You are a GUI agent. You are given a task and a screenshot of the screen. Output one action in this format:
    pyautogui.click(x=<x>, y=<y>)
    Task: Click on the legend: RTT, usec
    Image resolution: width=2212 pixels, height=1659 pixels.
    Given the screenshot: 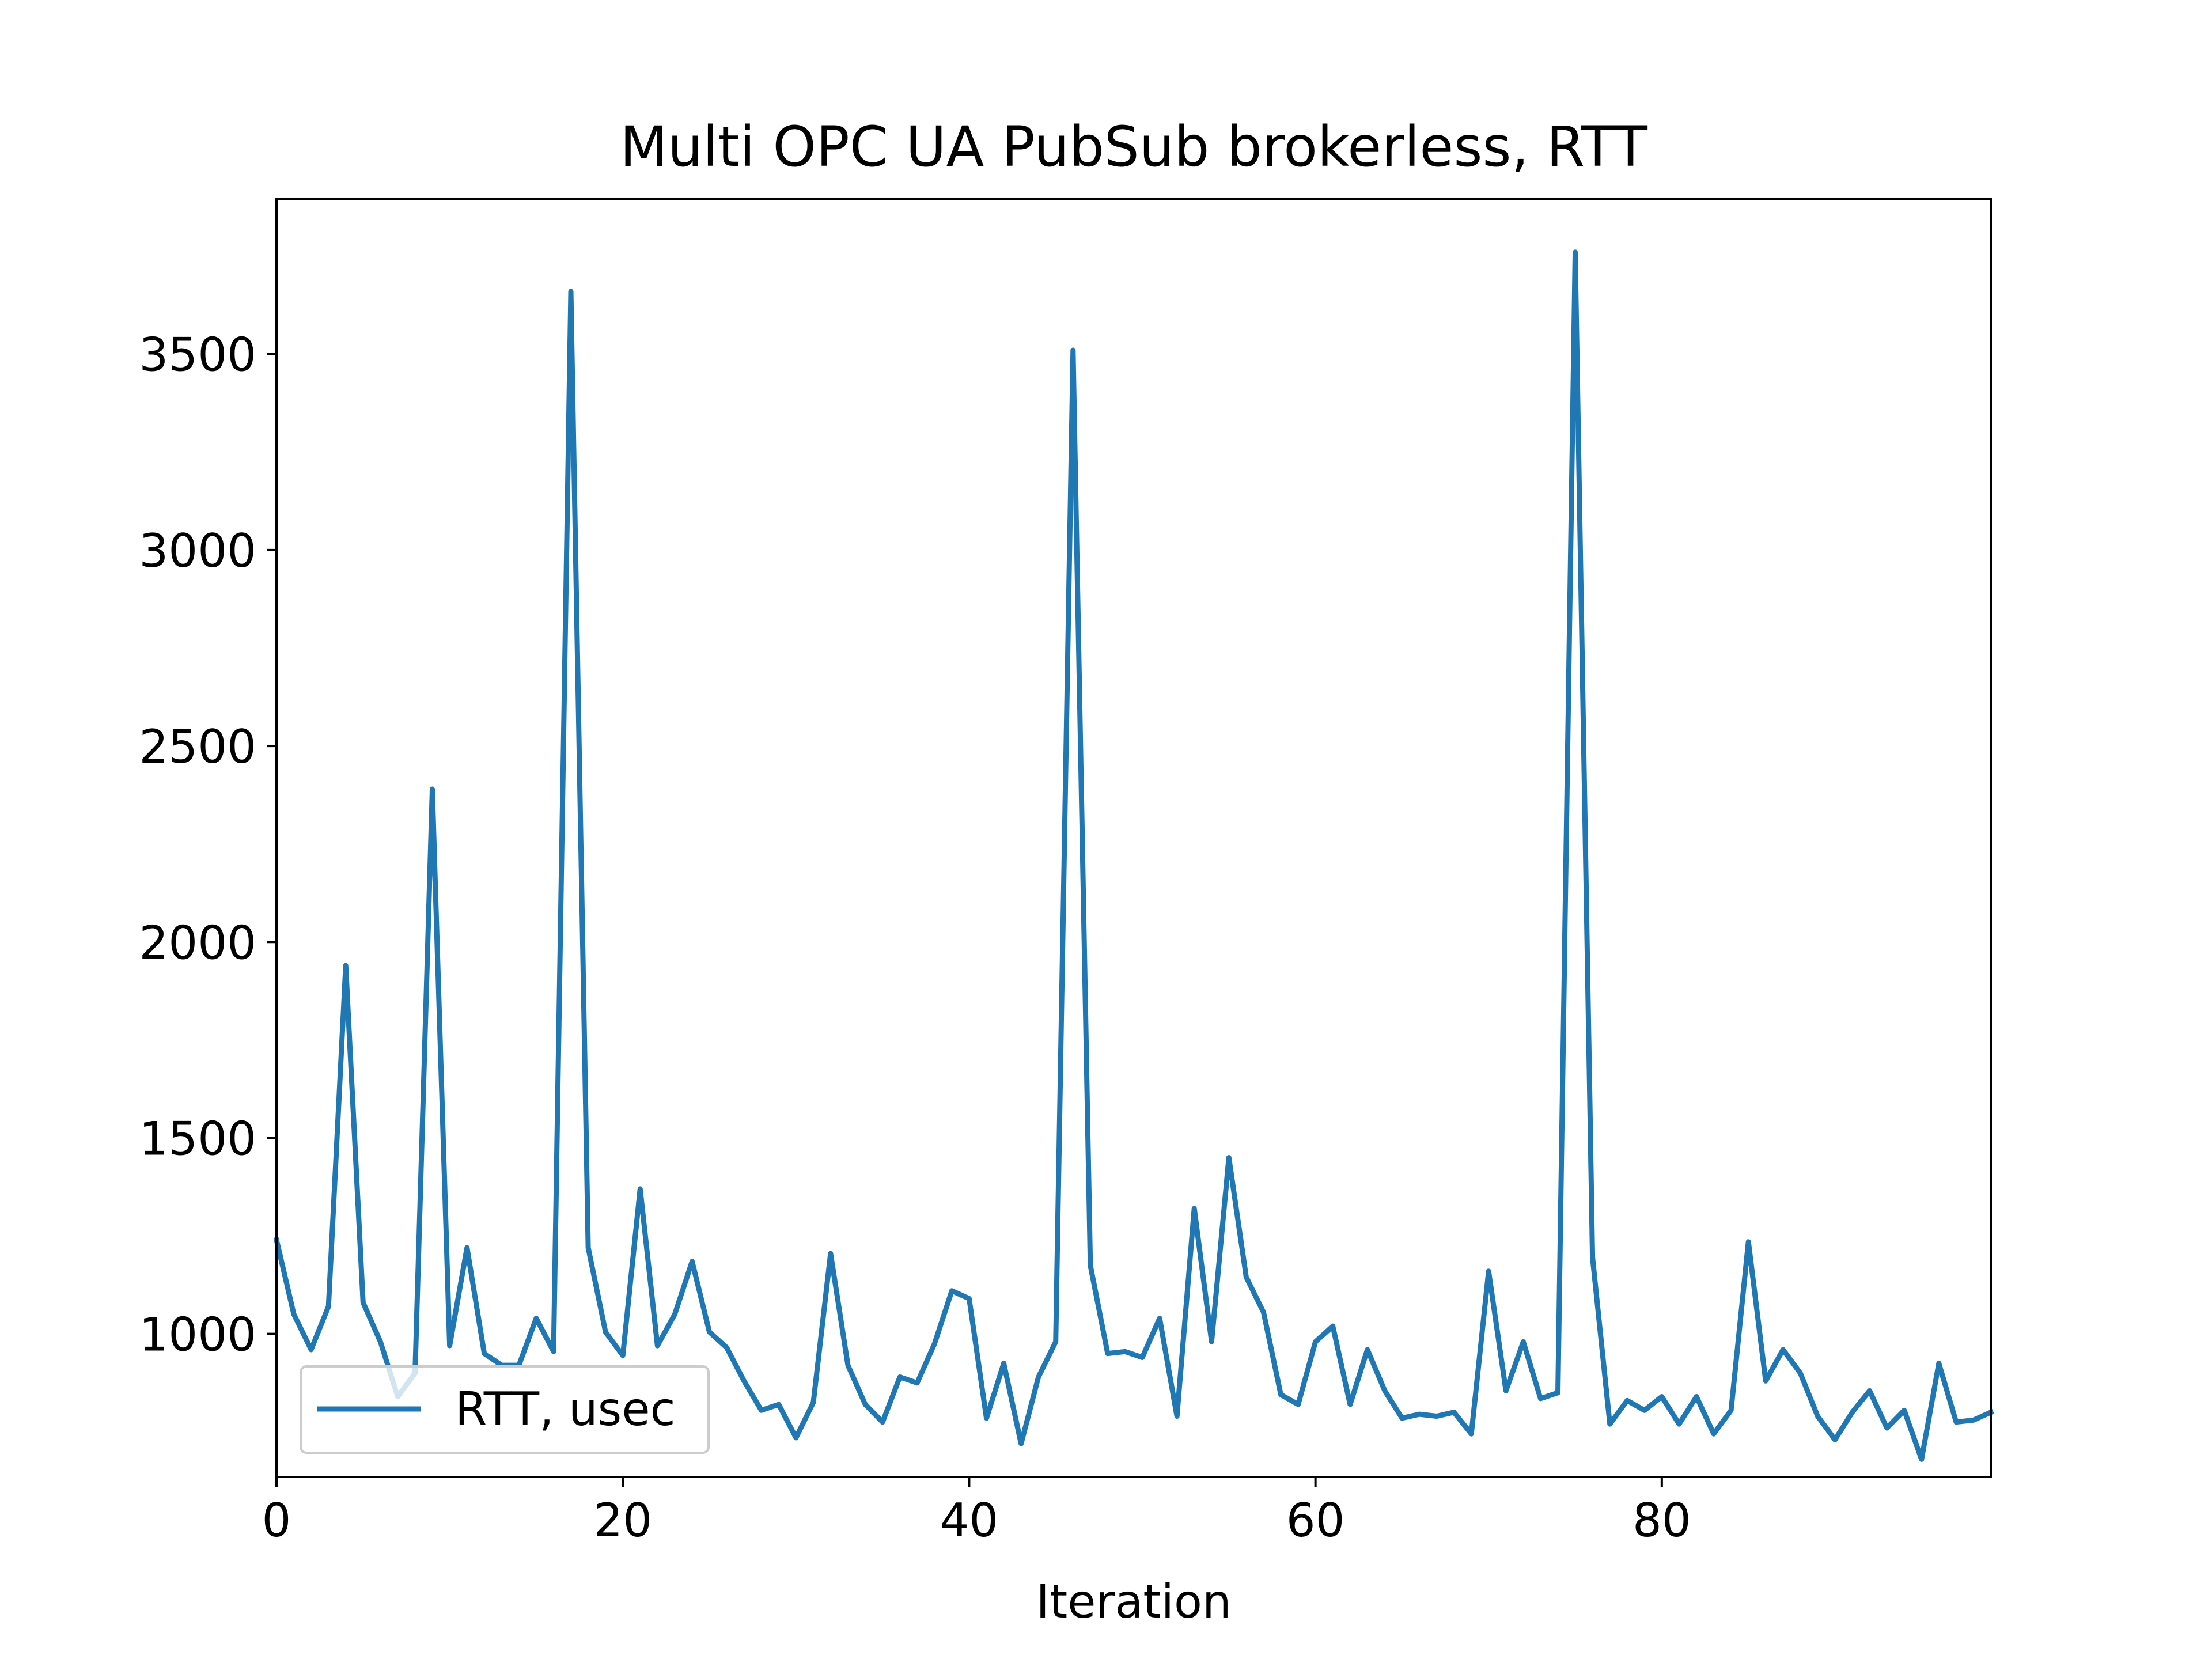 What is the action you would take?
    pyautogui.click(x=505, y=1409)
    